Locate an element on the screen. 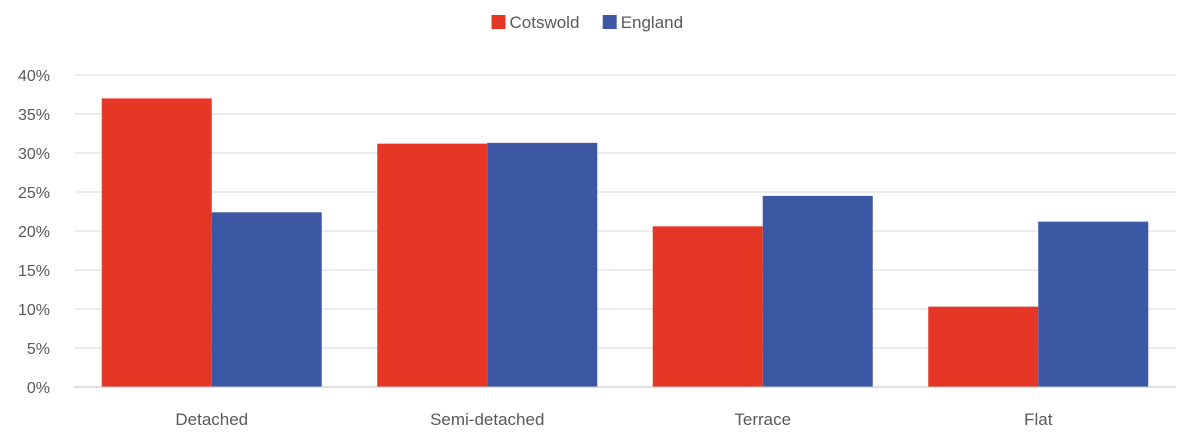 The width and height of the screenshot is (1178, 432). y-axis-ticks: 0% 5% 10% 15% 20% 25% 30% 35% 40% is located at coordinates (34, 232).